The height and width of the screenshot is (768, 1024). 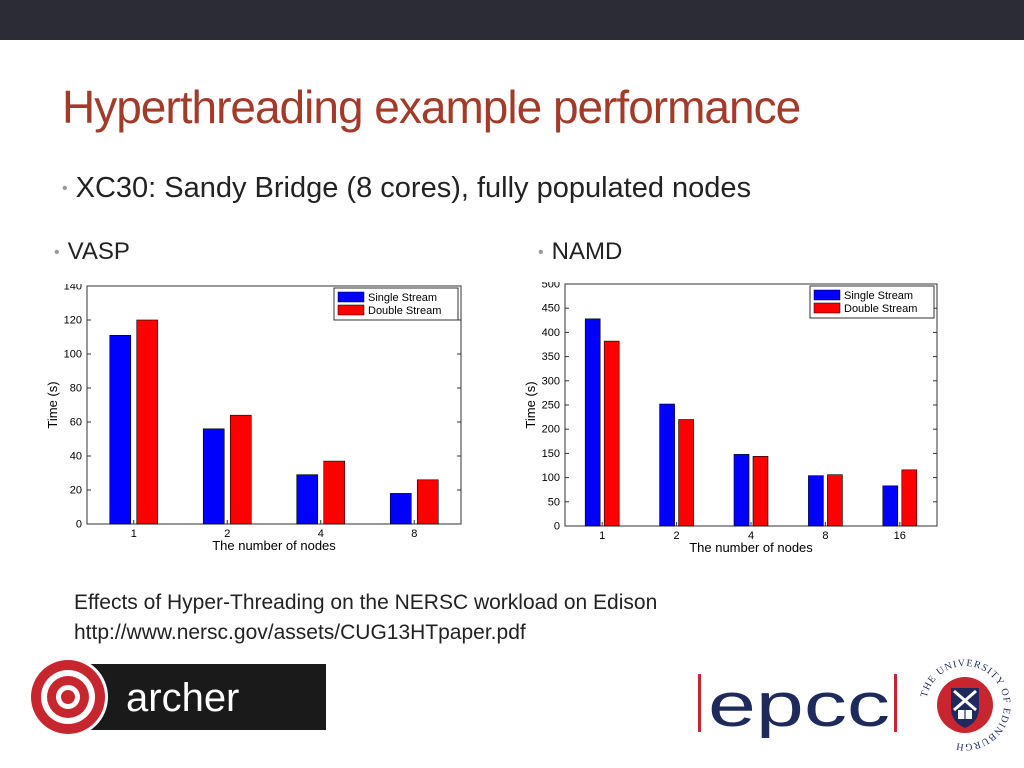 I want to click on y-tick-label: 400, so click(x=551, y=333).